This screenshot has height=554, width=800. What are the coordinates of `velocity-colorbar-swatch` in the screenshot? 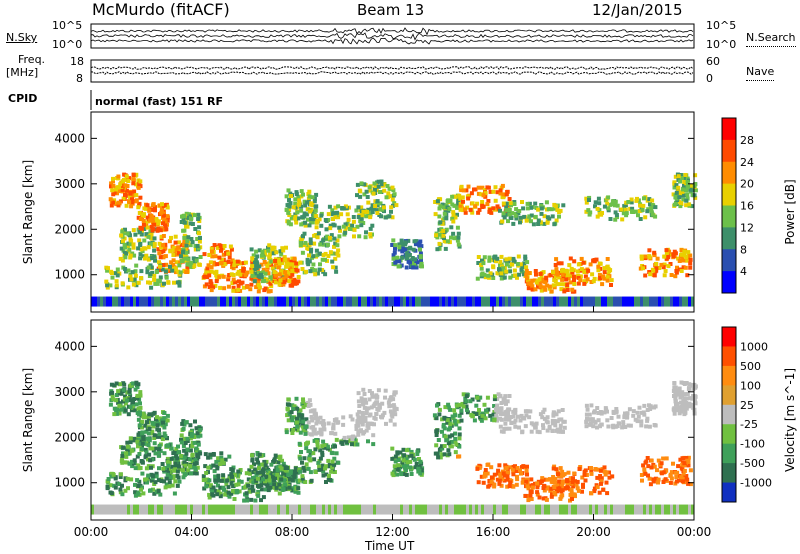 It's located at (729, 434).